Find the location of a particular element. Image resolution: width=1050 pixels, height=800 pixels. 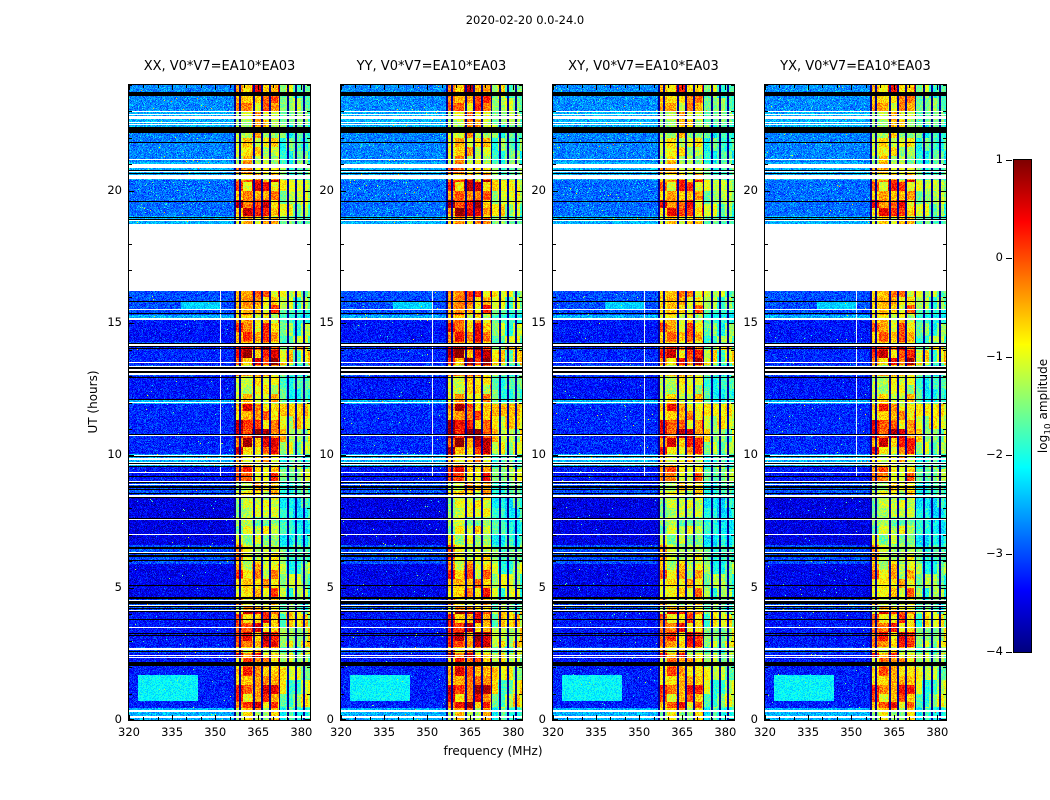

spectrogram-panel-yy is located at coordinates (431, 402).